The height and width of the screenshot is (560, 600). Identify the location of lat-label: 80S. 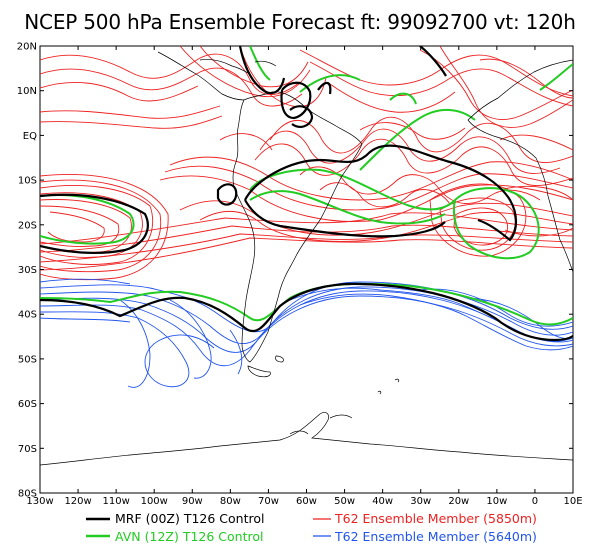
(27, 494).